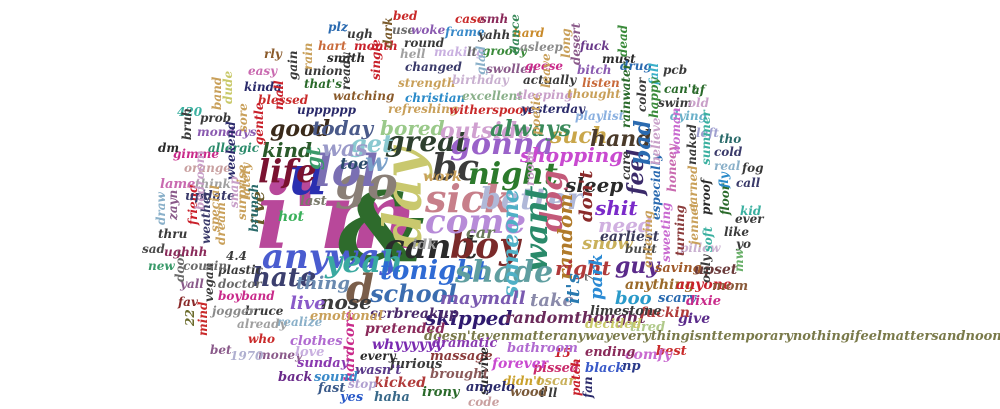 The height and width of the screenshot is (409, 1000). What do you see at coordinates (416, 364) in the screenshot?
I see `word: furious` at bounding box center [416, 364].